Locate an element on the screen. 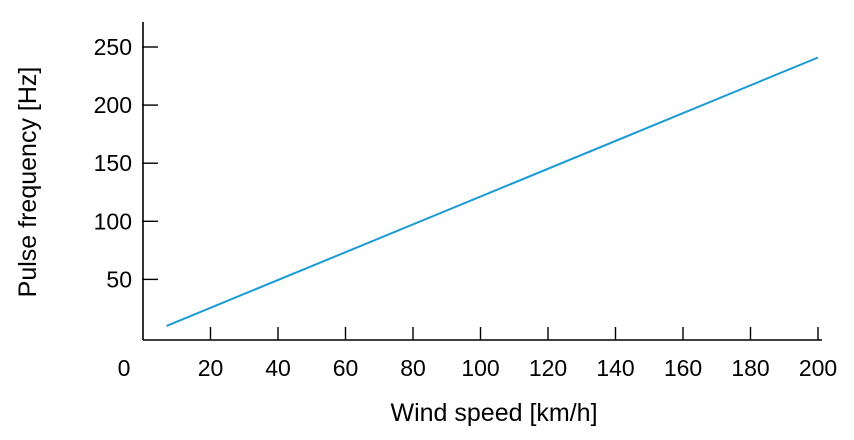 The width and height of the screenshot is (854, 440). y-tick-label: 100 is located at coordinates (113, 221).